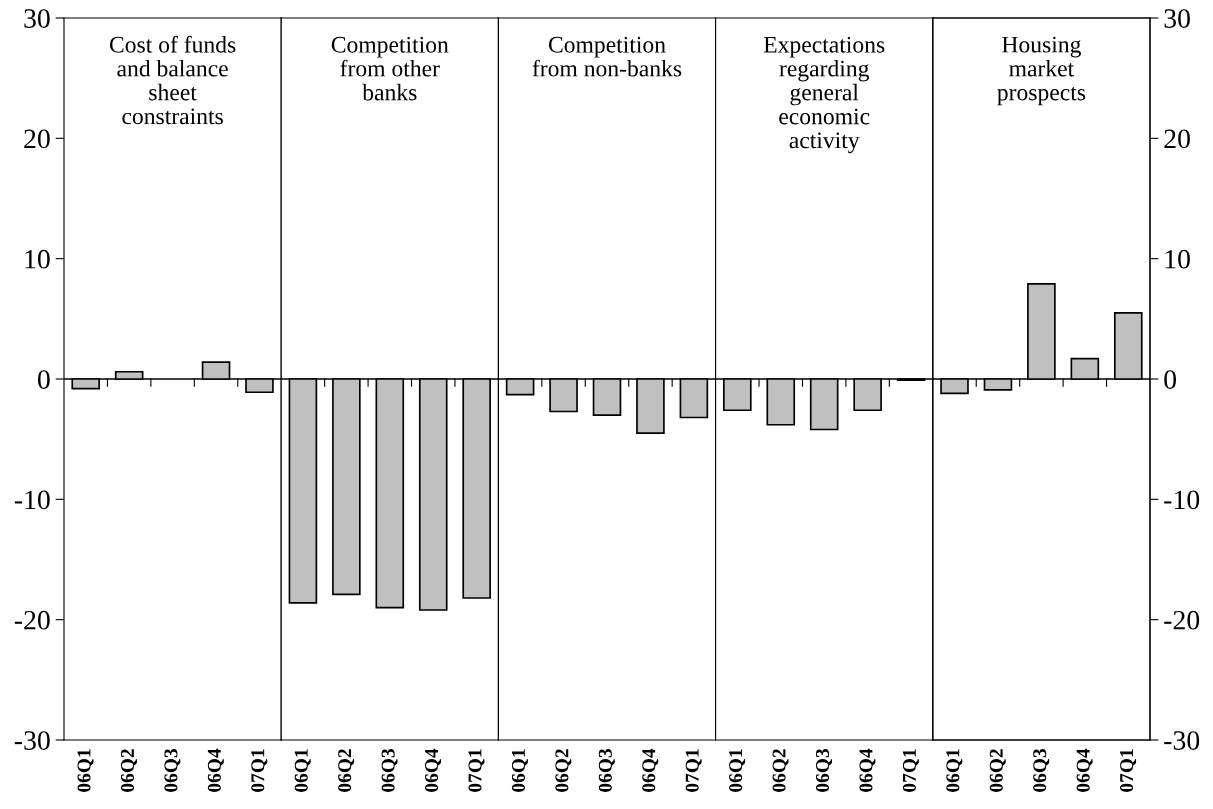 The height and width of the screenshot is (809, 1213). I want to click on text: Competition from other banks, so click(390, 68).